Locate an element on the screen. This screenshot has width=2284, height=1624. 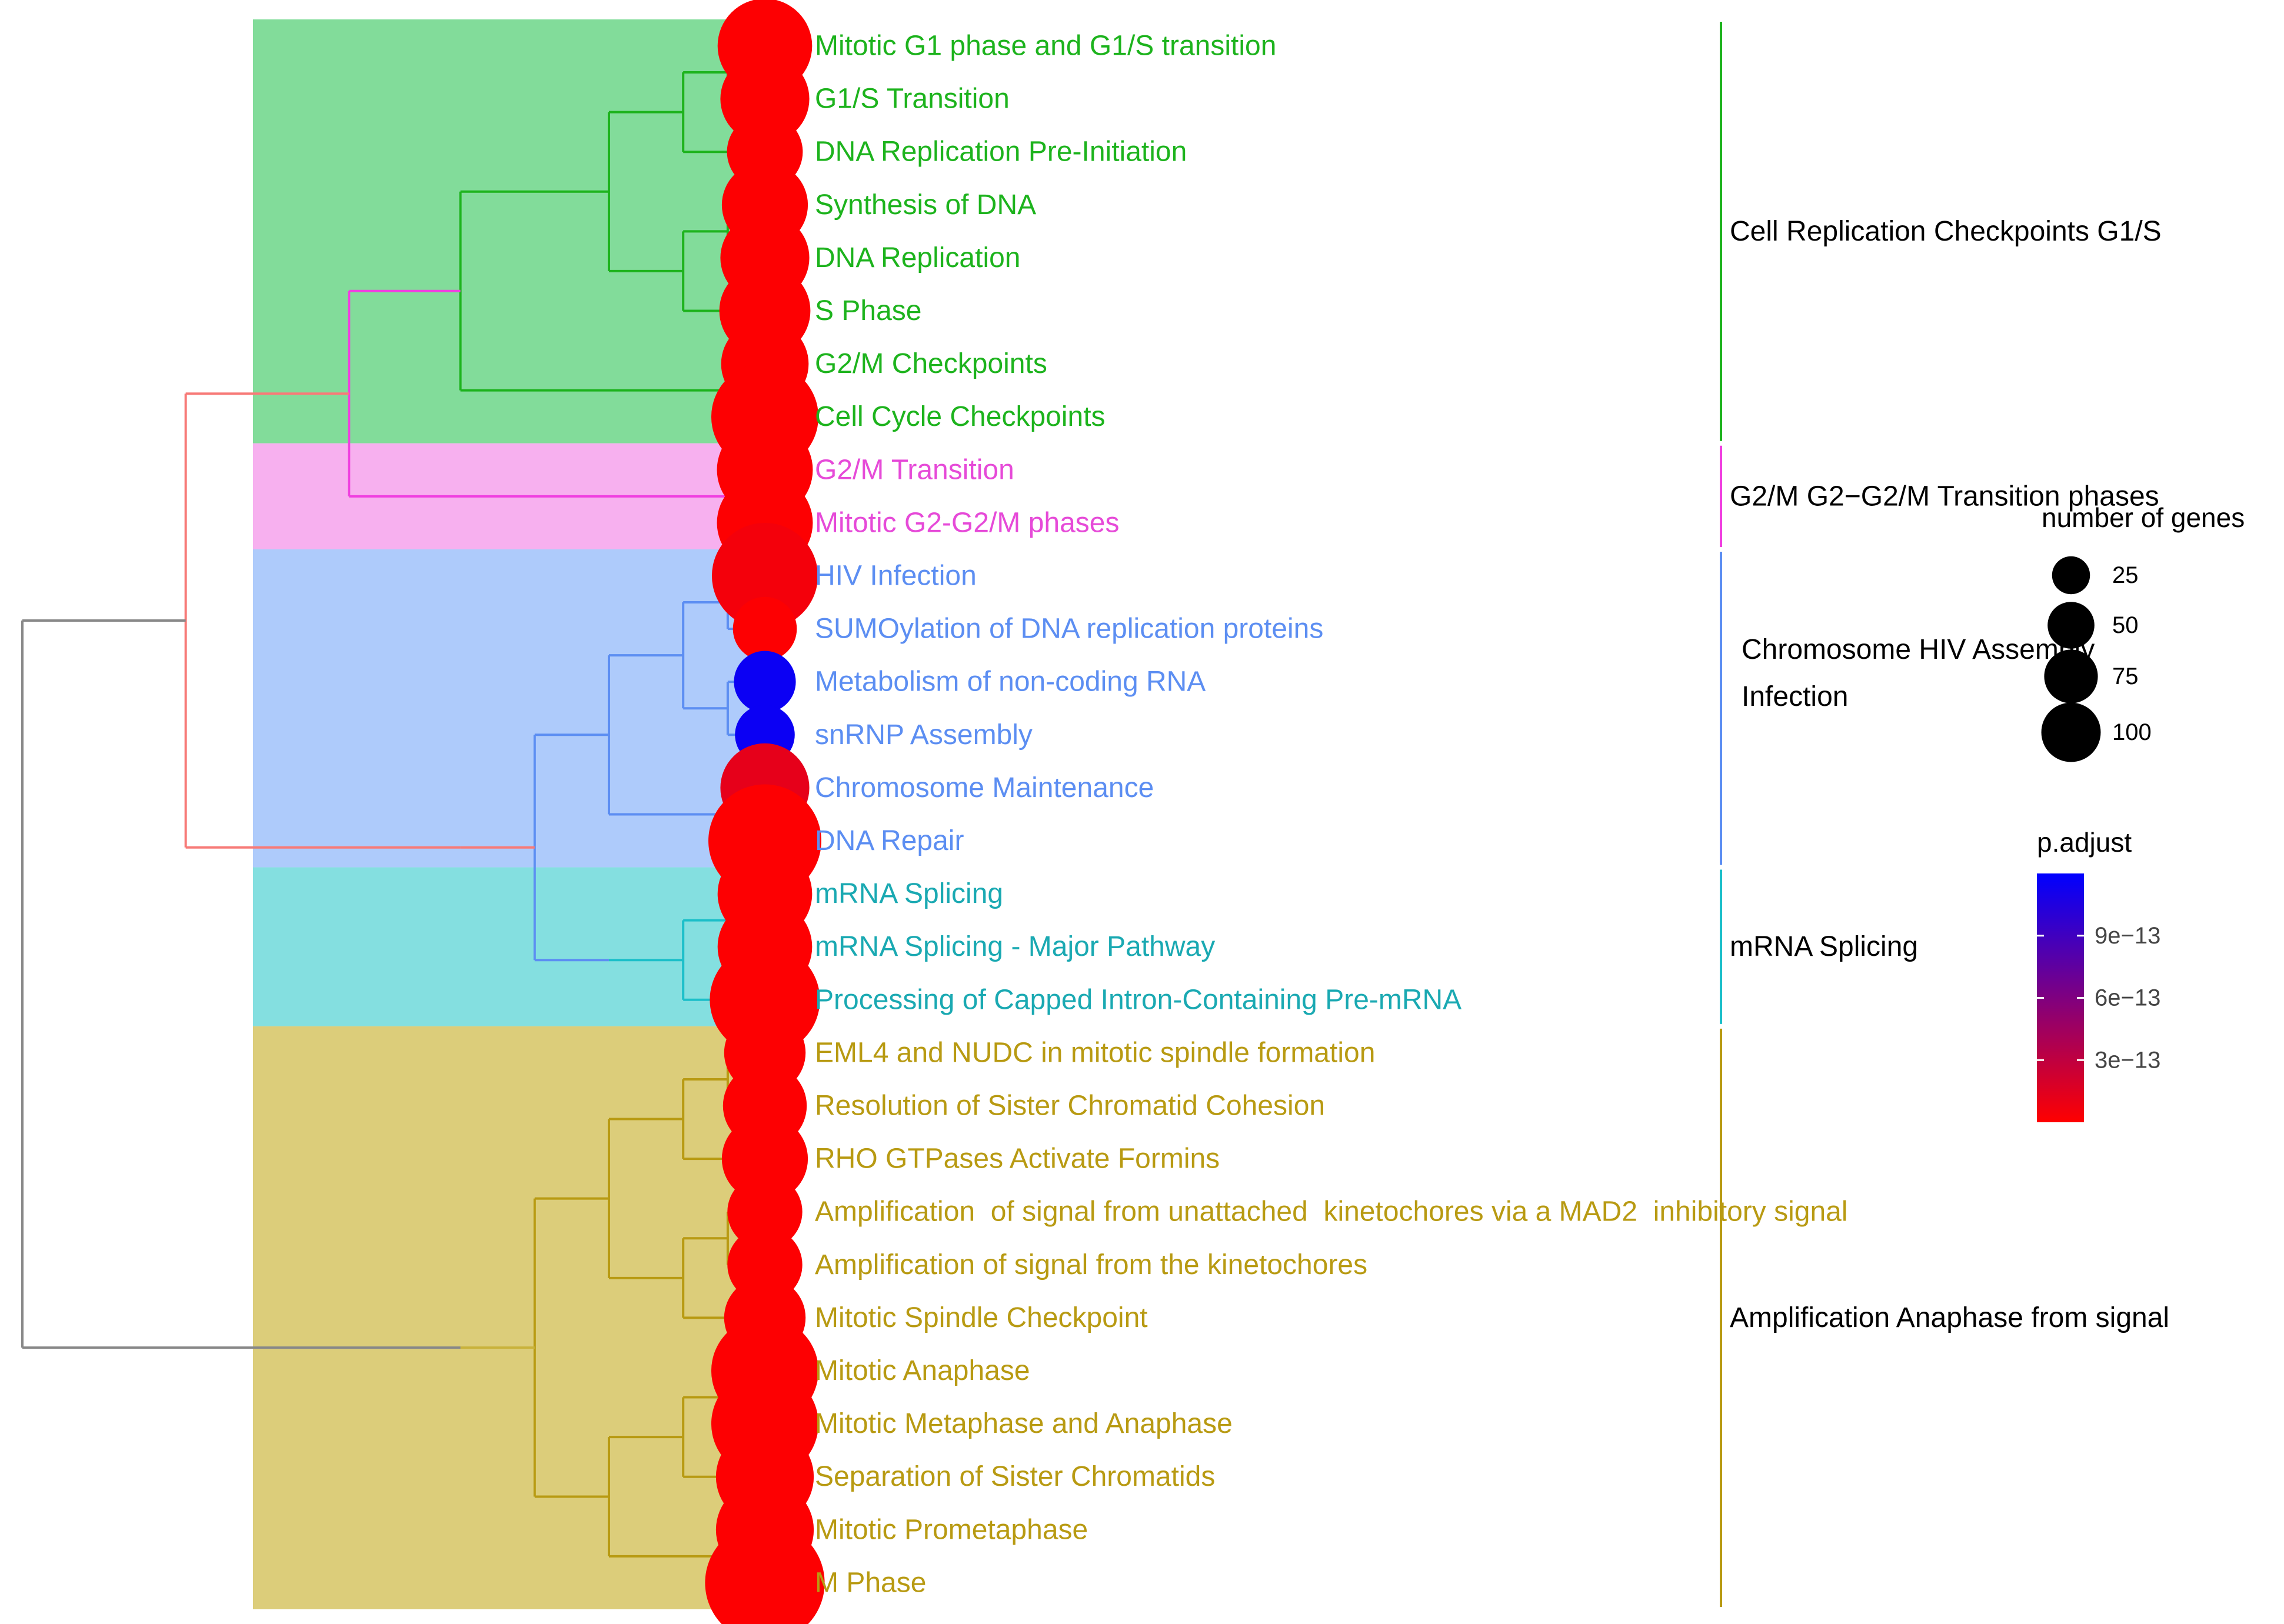
term-label: mRNA Splicing is located at coordinates (909, 894).